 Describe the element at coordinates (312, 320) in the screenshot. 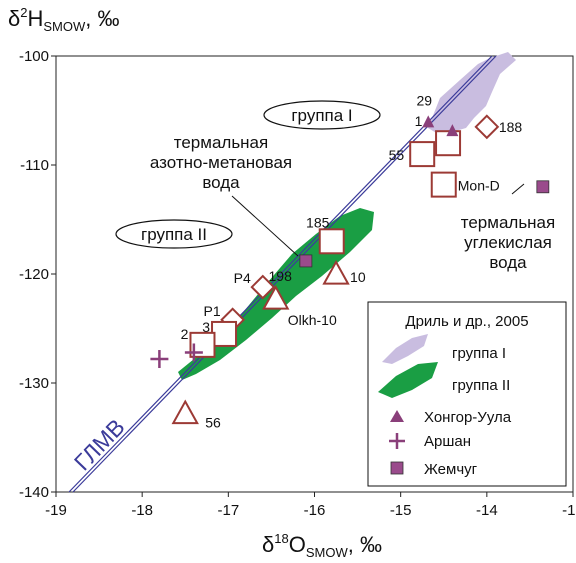

I see `triangle-point-label: Olkh-10` at that location.